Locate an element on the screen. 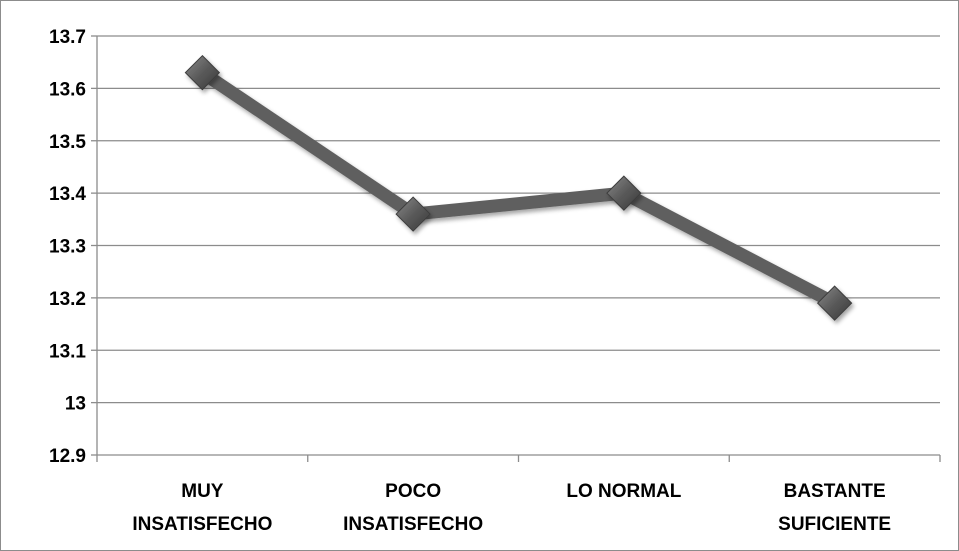 The image size is (959, 551). y-tick-label: 13 is located at coordinates (75, 404).